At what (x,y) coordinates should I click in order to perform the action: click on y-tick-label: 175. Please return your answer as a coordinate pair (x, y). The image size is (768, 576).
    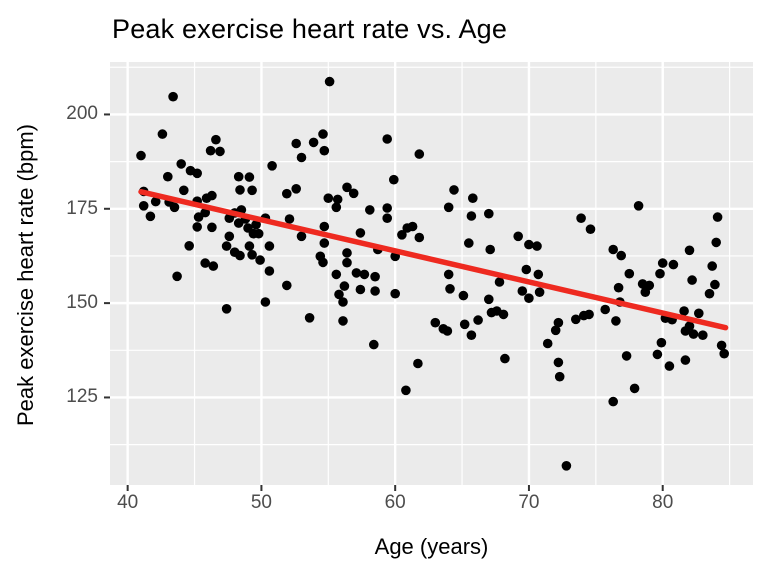
    Looking at the image, I should click on (82, 208).